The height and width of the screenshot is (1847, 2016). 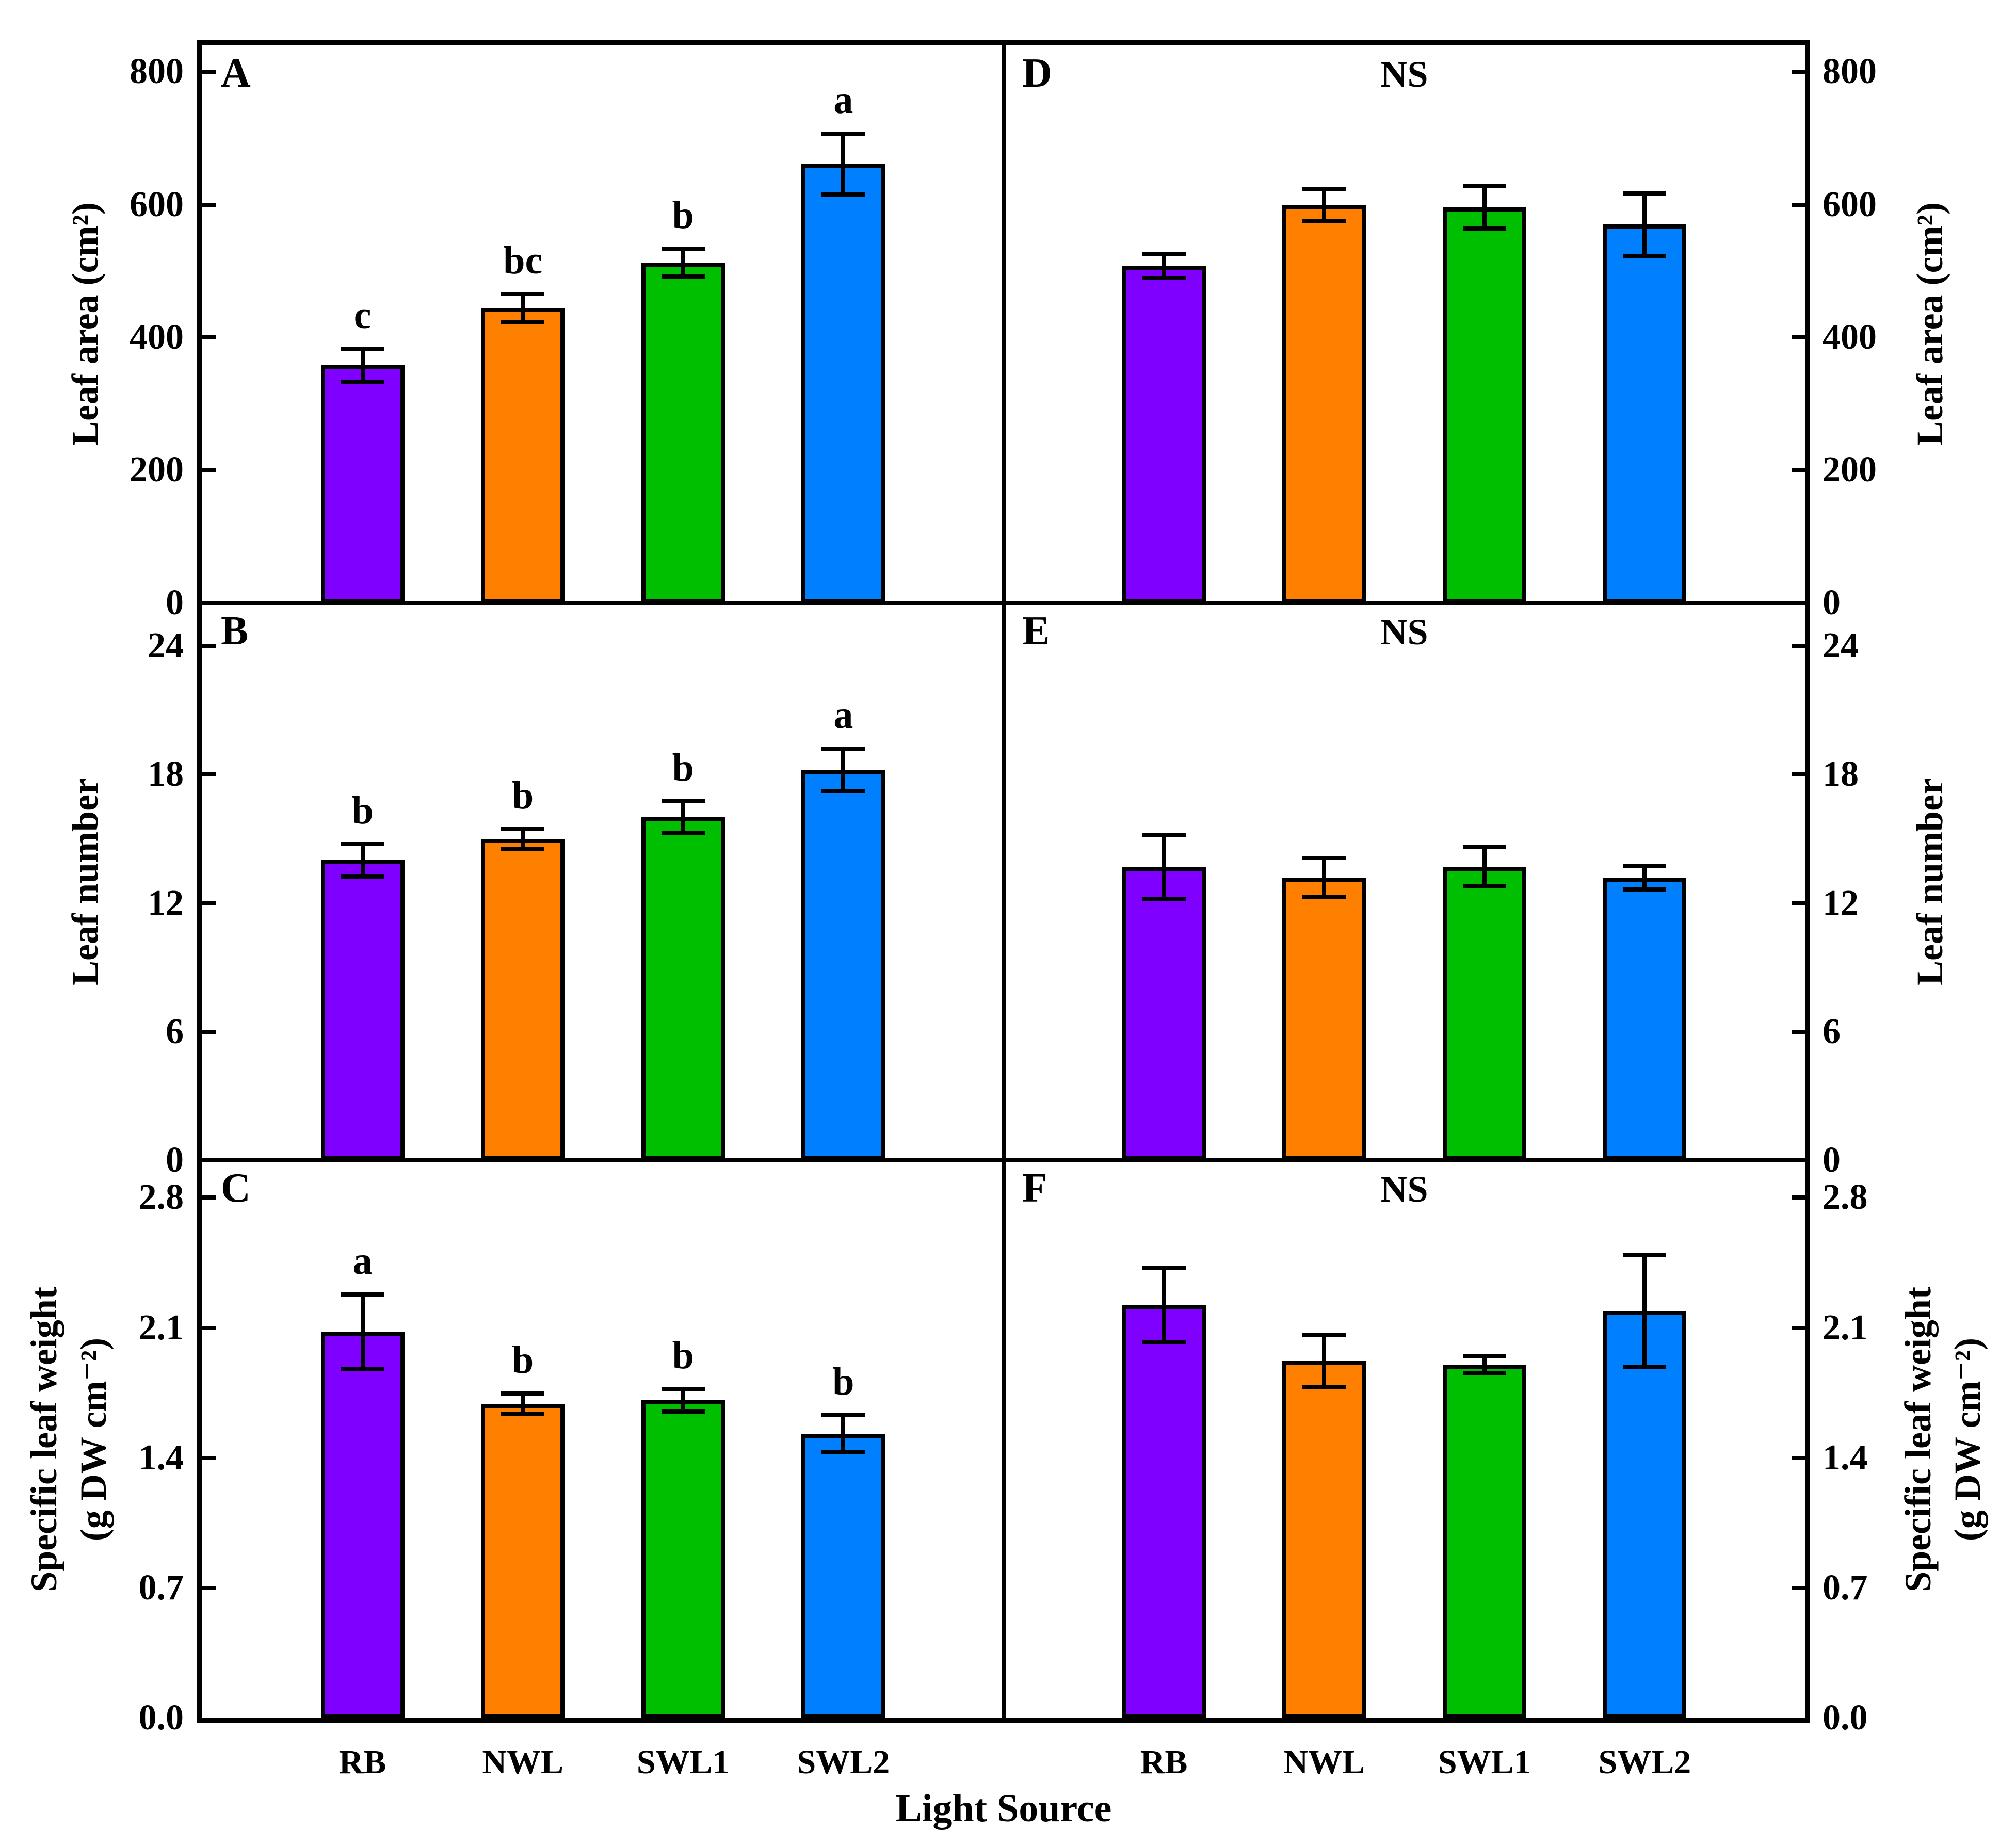 I want to click on panel-divider-horizontal, so click(x=1004, y=603).